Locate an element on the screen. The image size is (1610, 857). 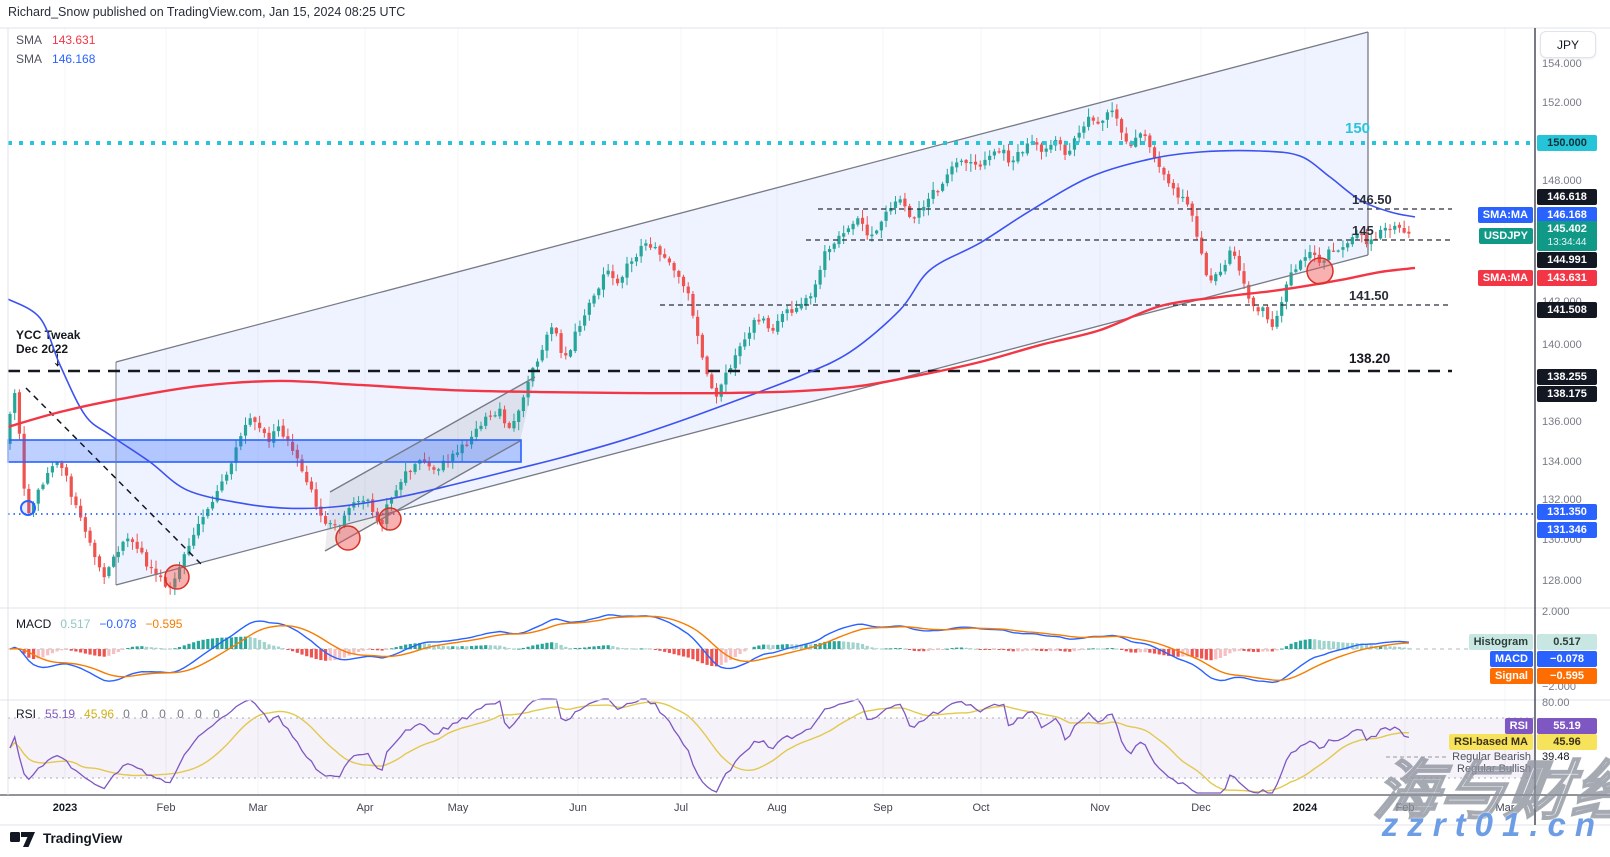
rsi-value: 55.19 is located at coordinates (60, 714).